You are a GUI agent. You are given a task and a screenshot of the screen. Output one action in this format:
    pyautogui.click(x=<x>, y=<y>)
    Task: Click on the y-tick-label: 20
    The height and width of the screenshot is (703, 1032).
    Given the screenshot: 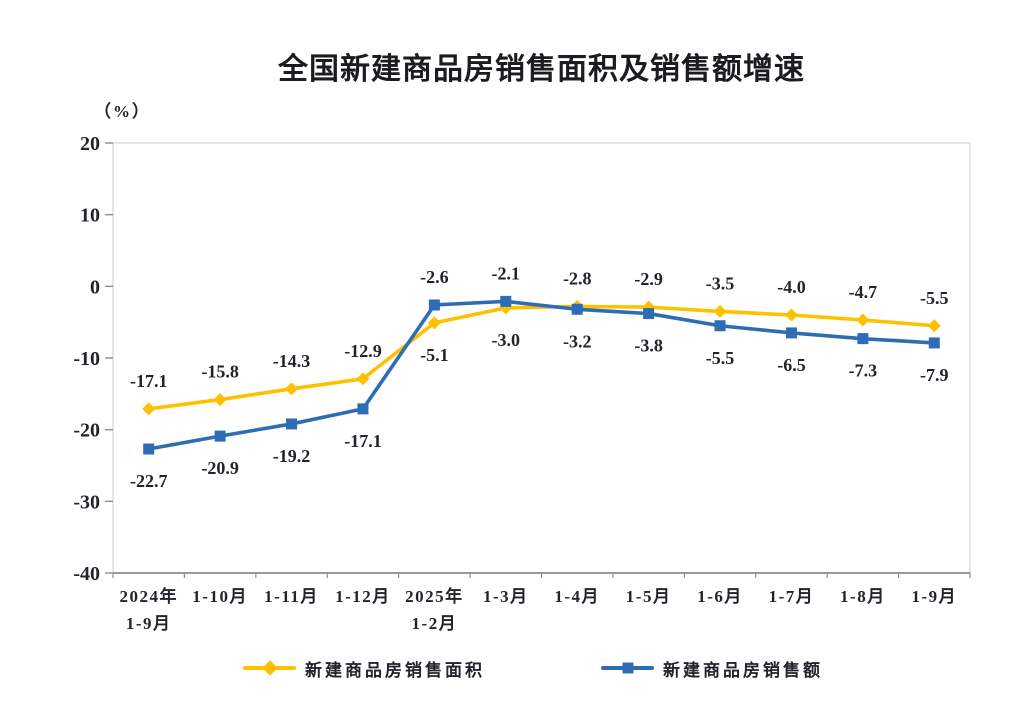 What is the action you would take?
    pyautogui.click(x=90, y=144)
    